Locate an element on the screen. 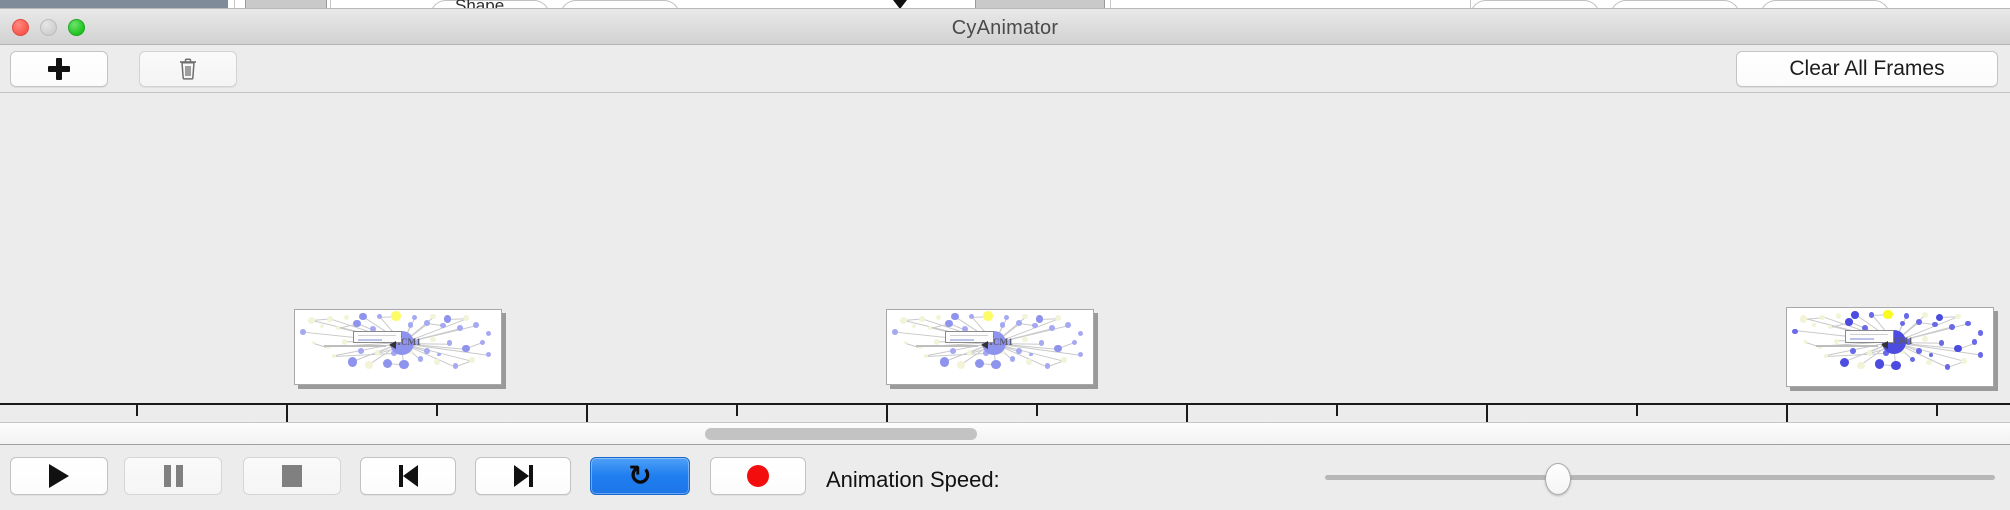  record-button is located at coordinates (758, 476).